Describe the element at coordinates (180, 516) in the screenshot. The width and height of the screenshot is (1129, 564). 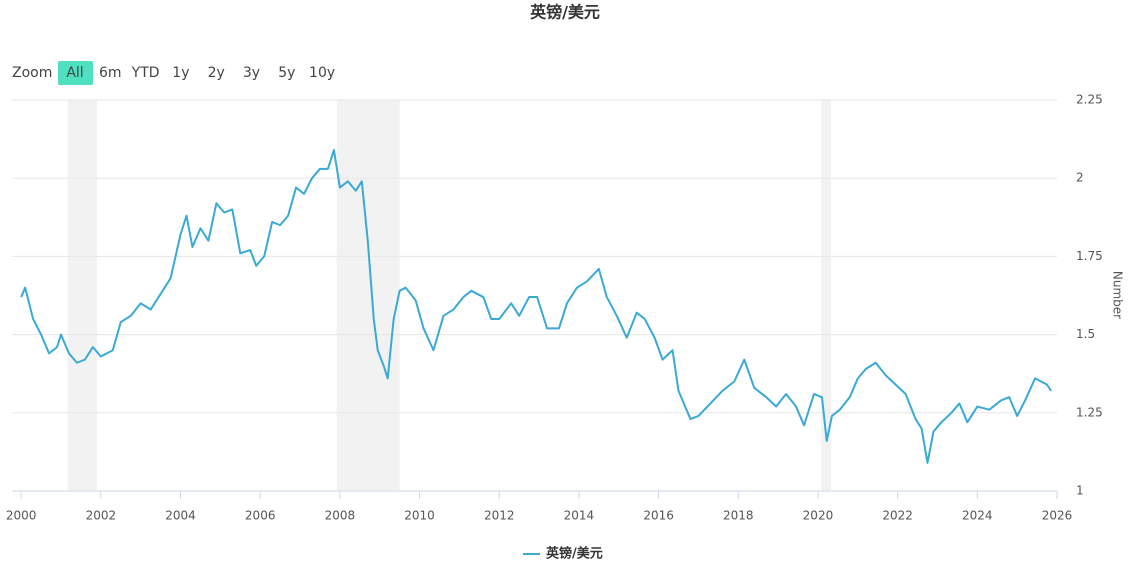
I see `x-tick-label: 2004` at that location.